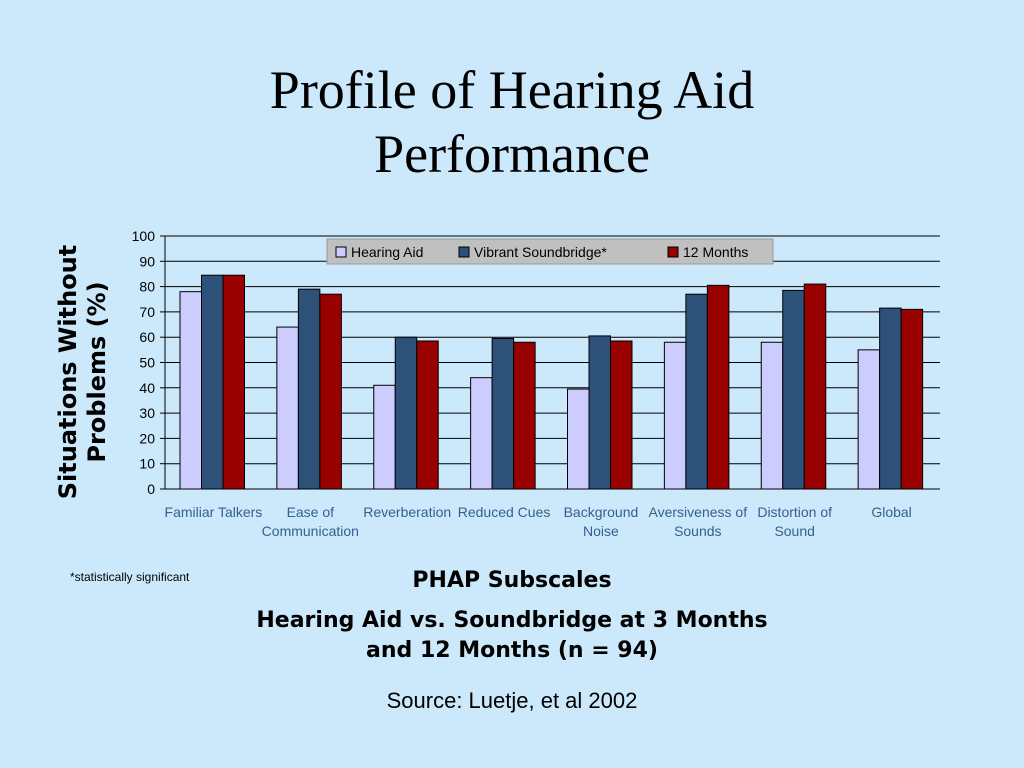 The width and height of the screenshot is (1024, 768). I want to click on y-tick-labels: 0 10 20 30 40 50 60 70 80 90 100, so click(144, 362).